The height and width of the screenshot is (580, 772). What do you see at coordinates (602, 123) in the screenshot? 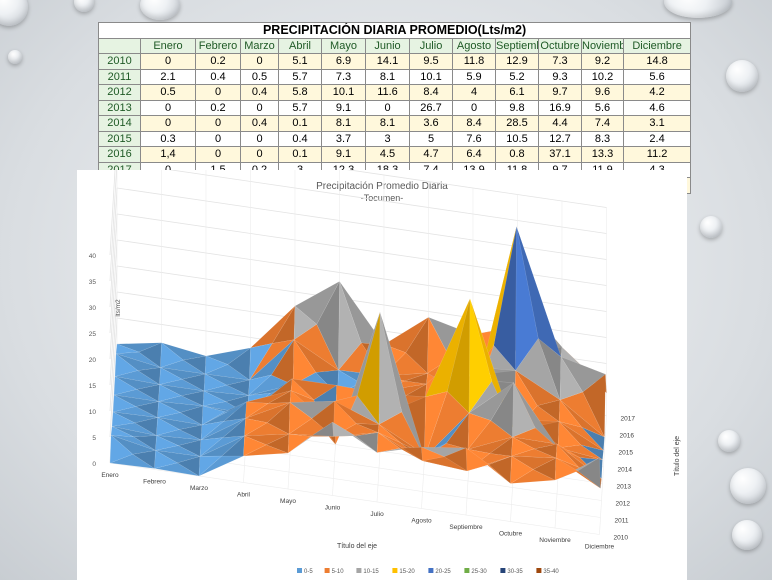
I see `table-cell: 7.4` at bounding box center [602, 123].